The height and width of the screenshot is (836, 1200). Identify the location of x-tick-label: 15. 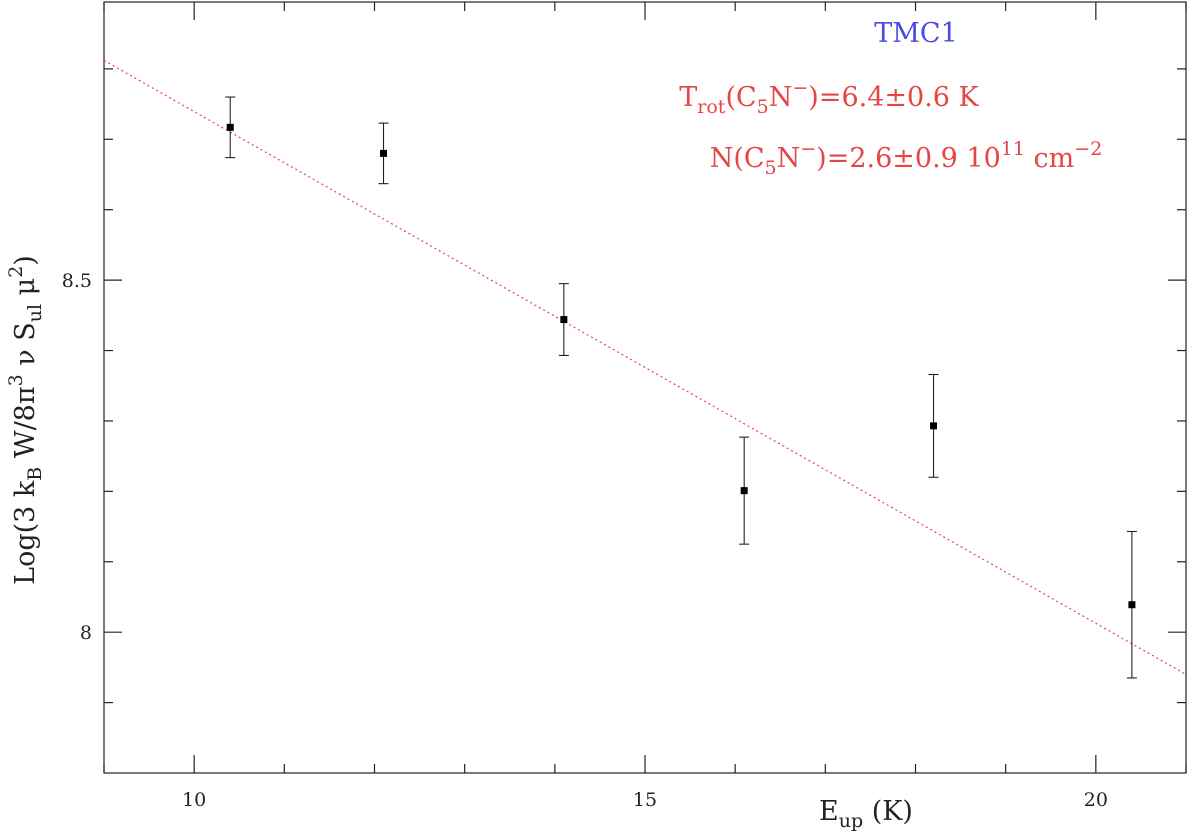
(645, 800).